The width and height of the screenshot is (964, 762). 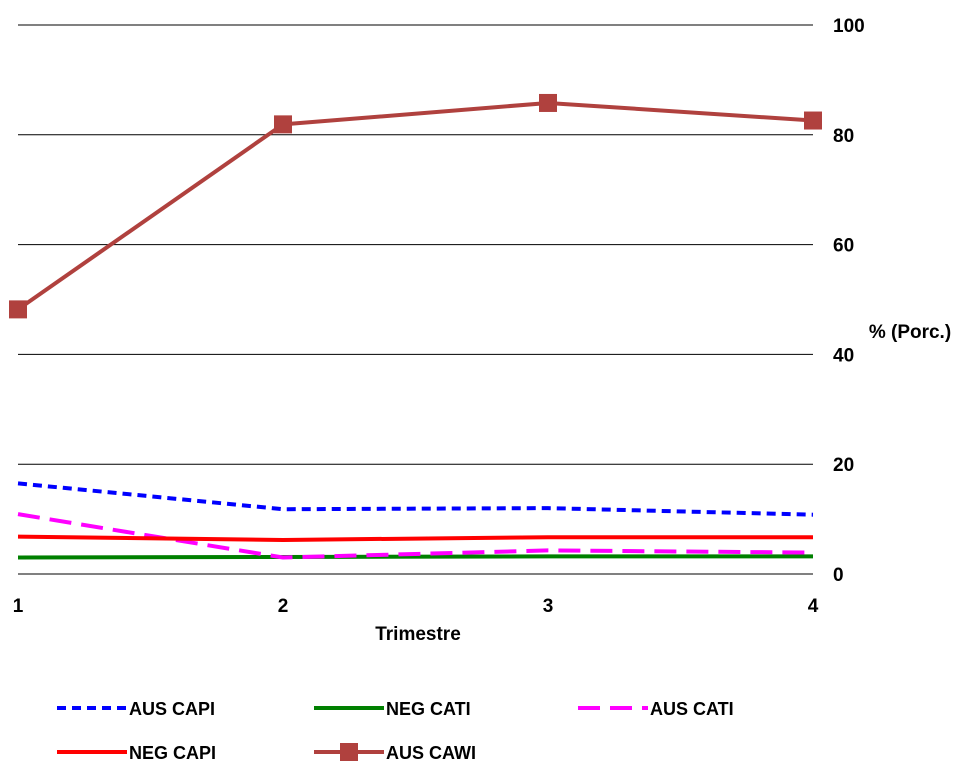 I want to click on legend-item: AUS CATI, so click(x=656, y=709).